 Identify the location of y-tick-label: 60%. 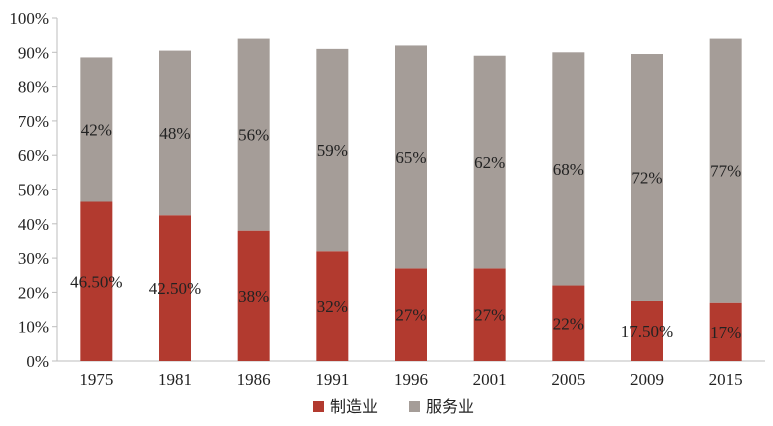
(33, 155).